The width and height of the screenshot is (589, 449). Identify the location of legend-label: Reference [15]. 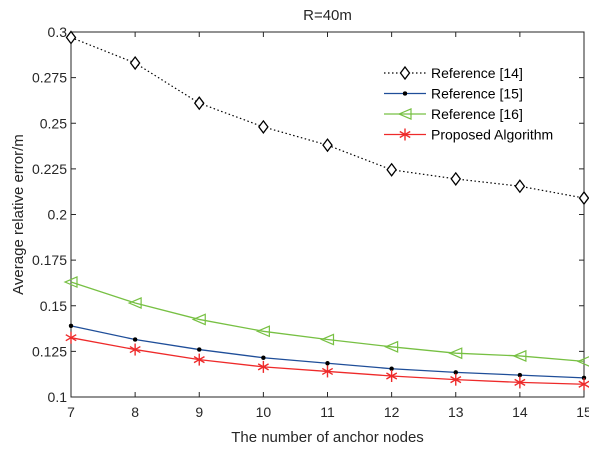
(477, 94).